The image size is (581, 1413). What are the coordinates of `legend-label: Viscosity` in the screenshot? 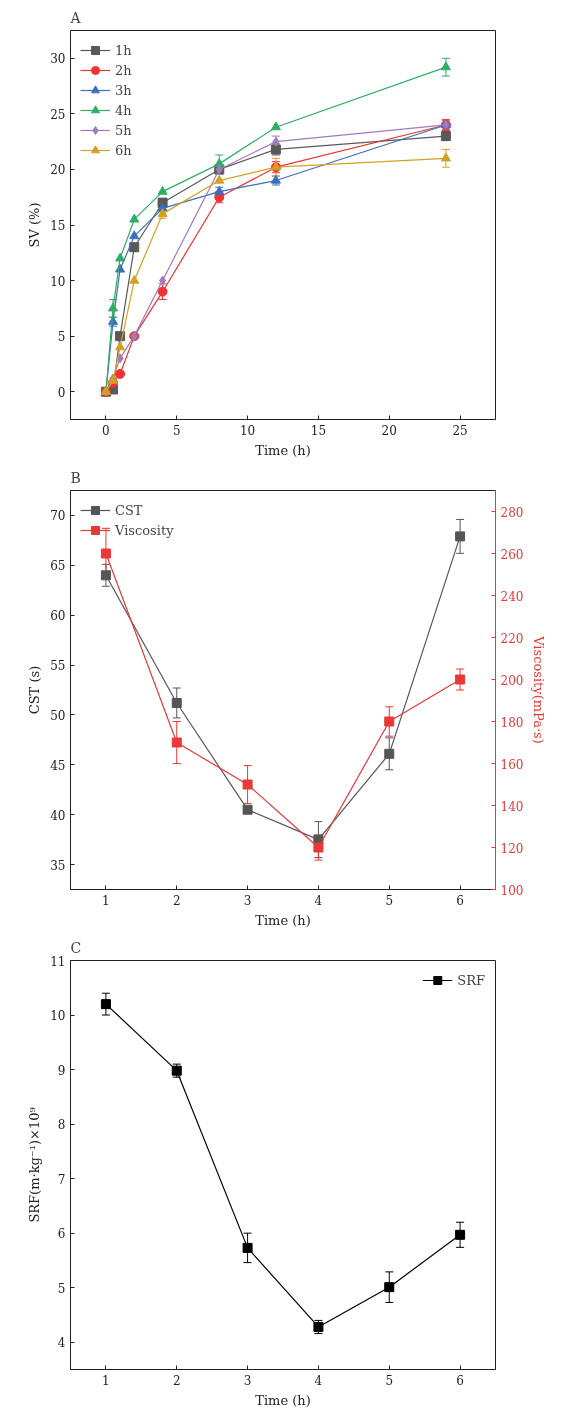 It's located at (144, 530).